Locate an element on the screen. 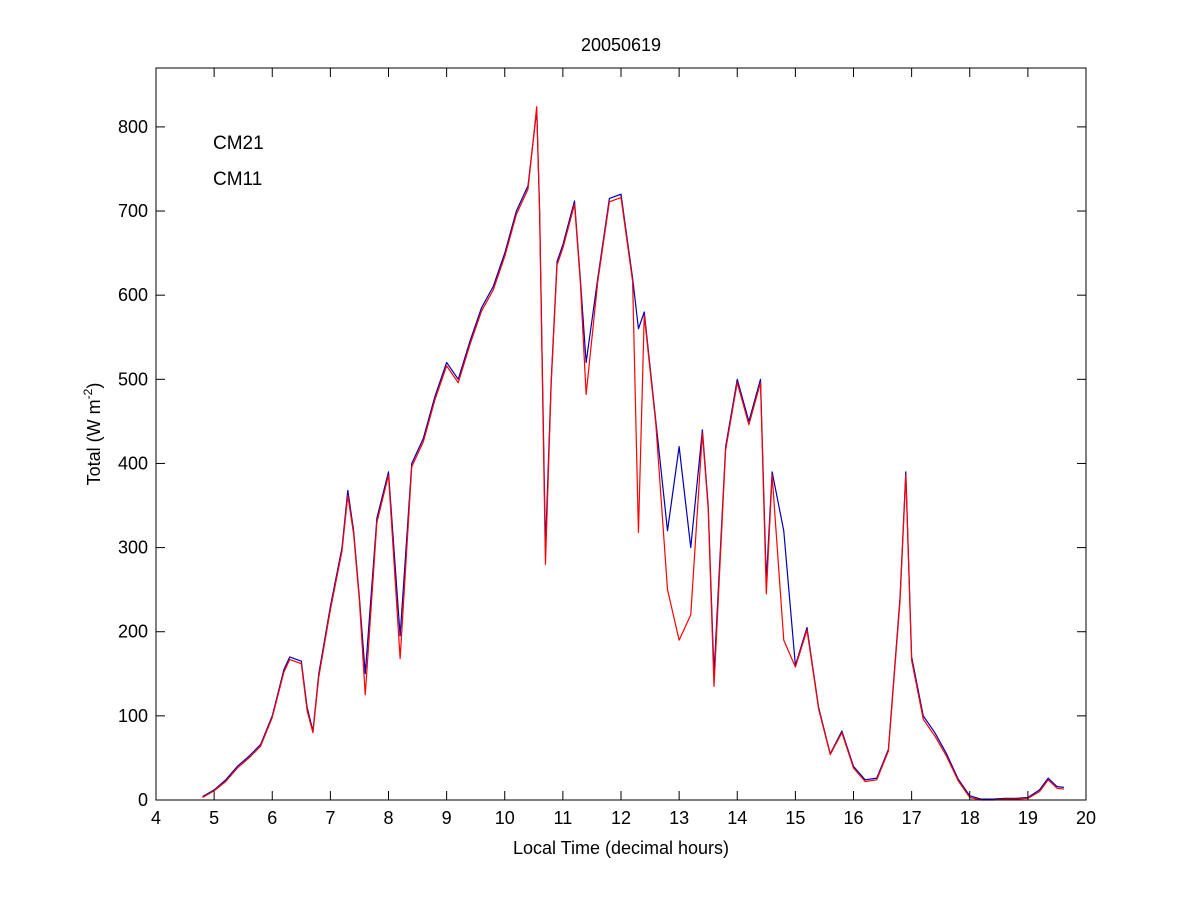  y-axis-label-close: ) is located at coordinates (94, 386).